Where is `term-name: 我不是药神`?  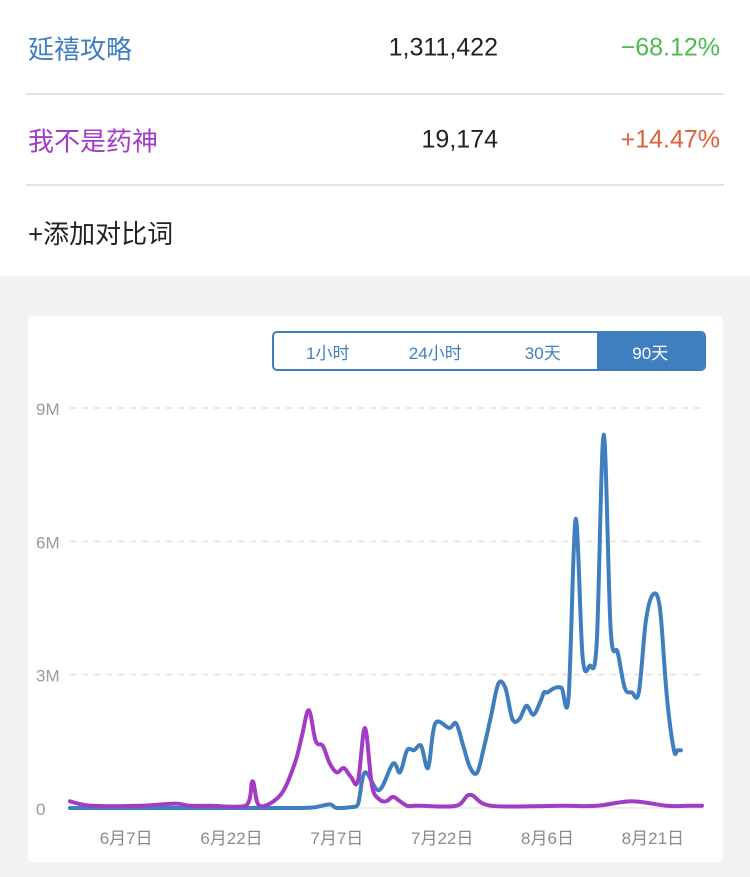
term-name: 我不是药神 is located at coordinates (93, 141).